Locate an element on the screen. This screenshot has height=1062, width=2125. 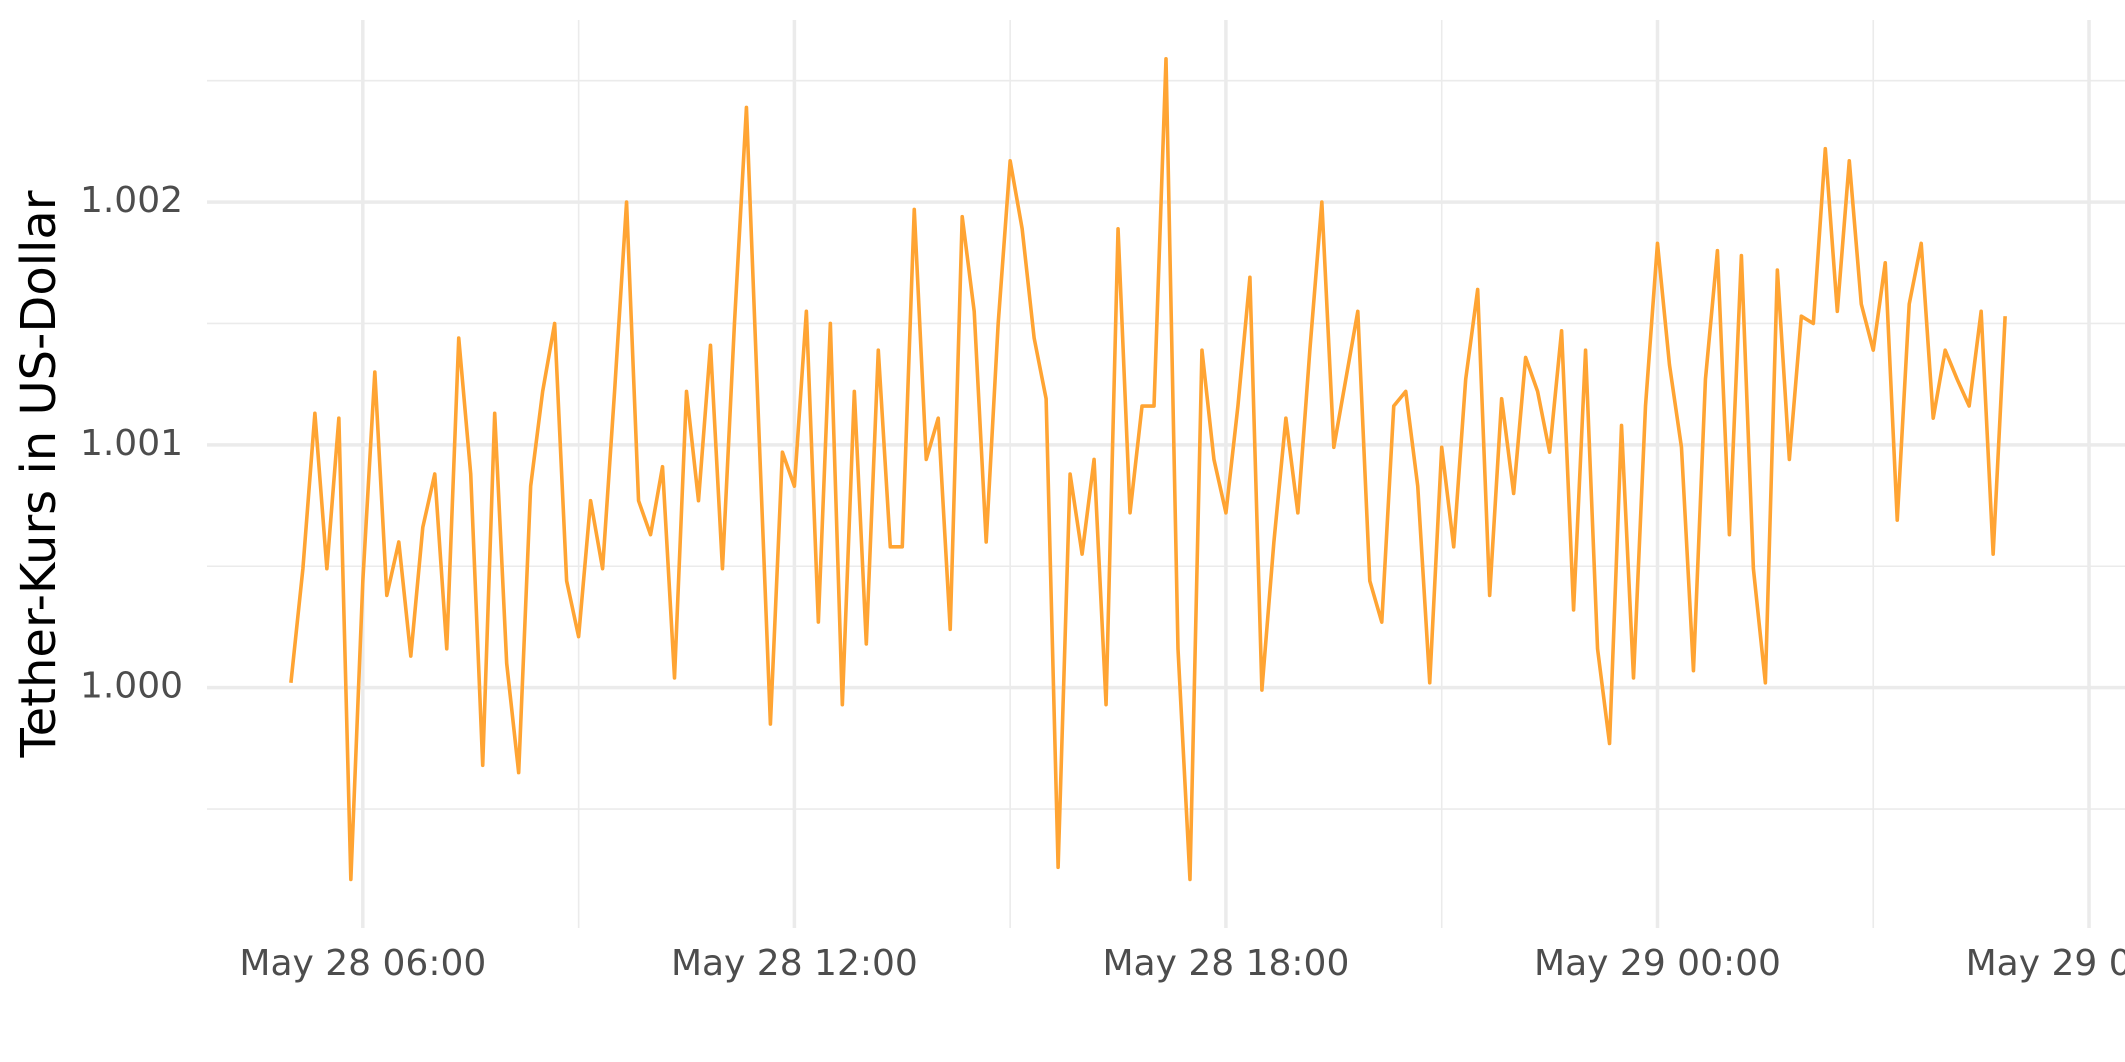
y-axis-title: Tether-Kurs in US-Dollar is located at coordinates (39, 474).